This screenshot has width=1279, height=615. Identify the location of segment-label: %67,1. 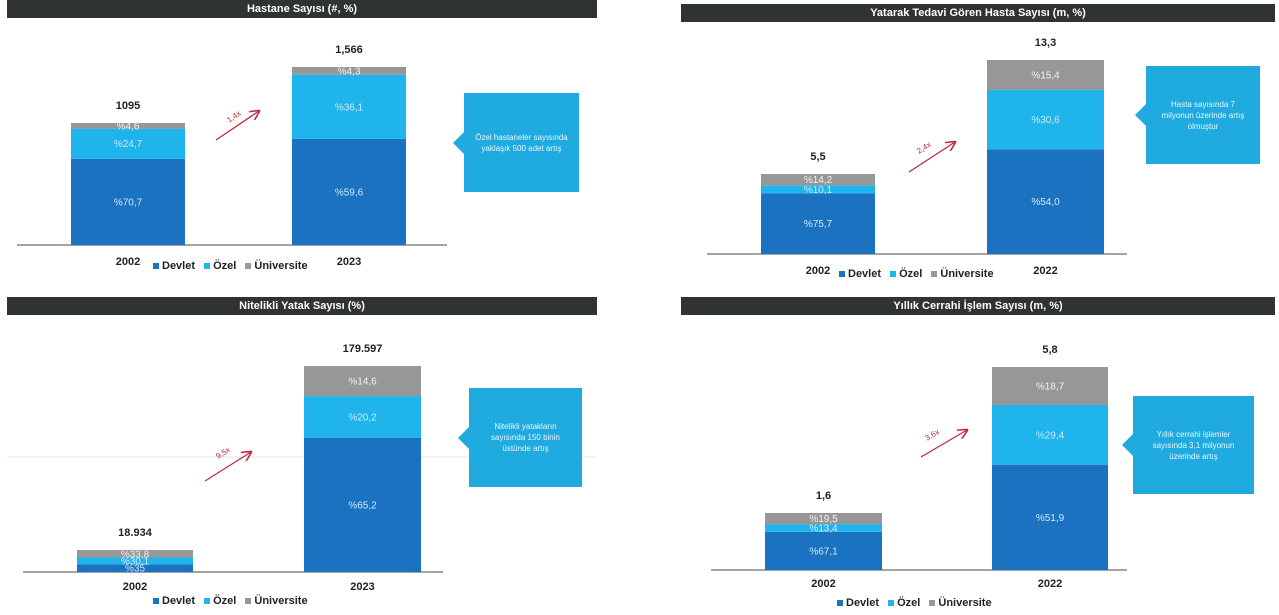
(823, 551).